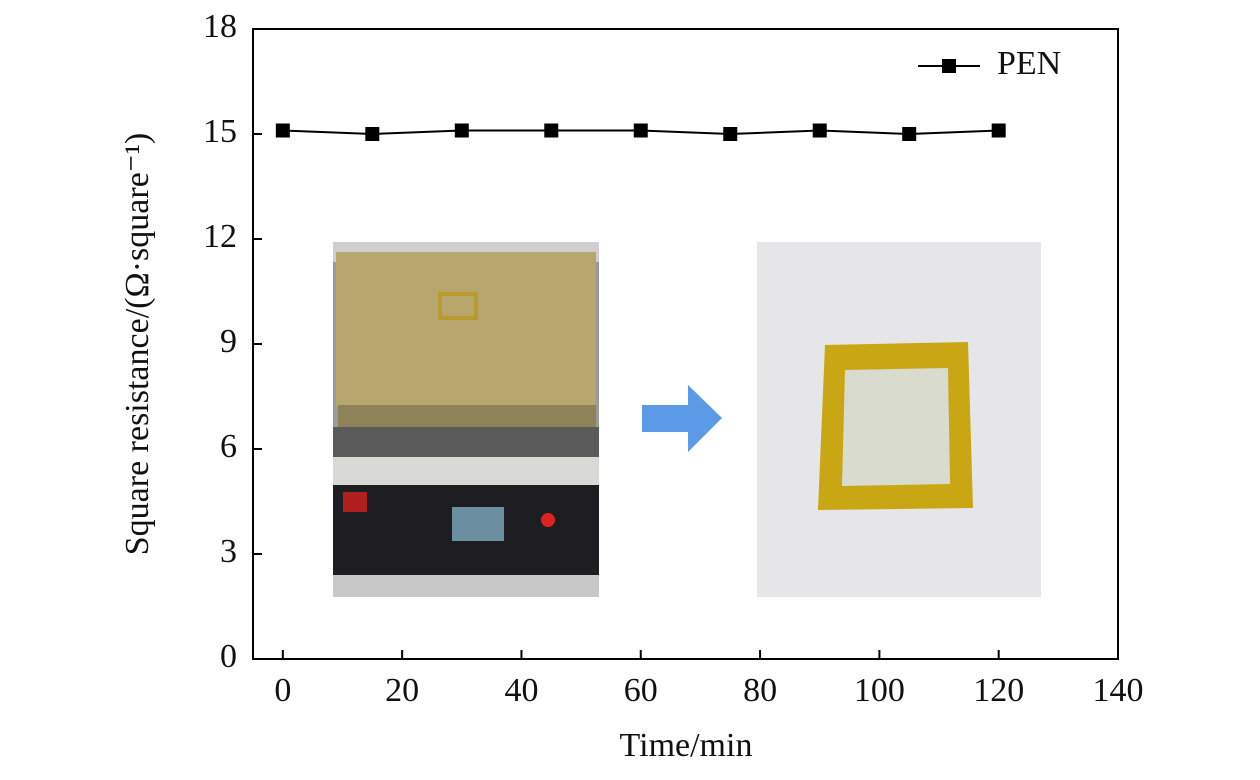 Image resolution: width=1260 pixels, height=780 pixels. I want to click on y-tick-label: 6, so click(228, 446).